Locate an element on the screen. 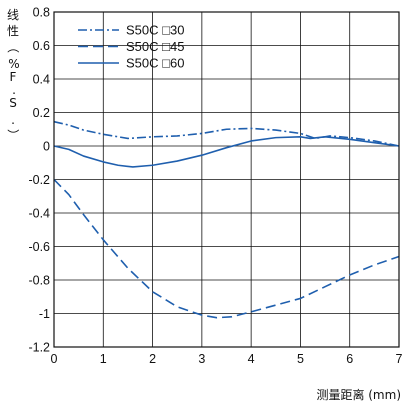  y-tick-label: -0.2 is located at coordinates (39, 180).